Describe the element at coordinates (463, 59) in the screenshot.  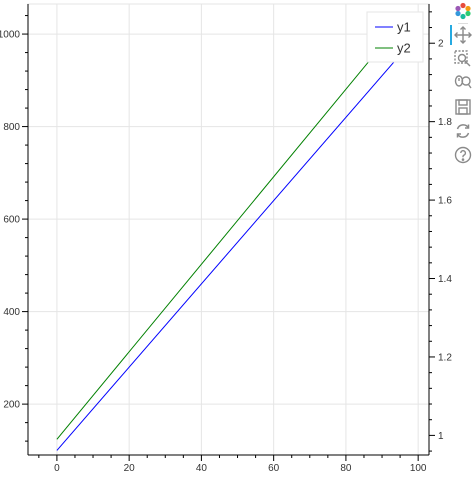
I see `box-zoom-icon` at that location.